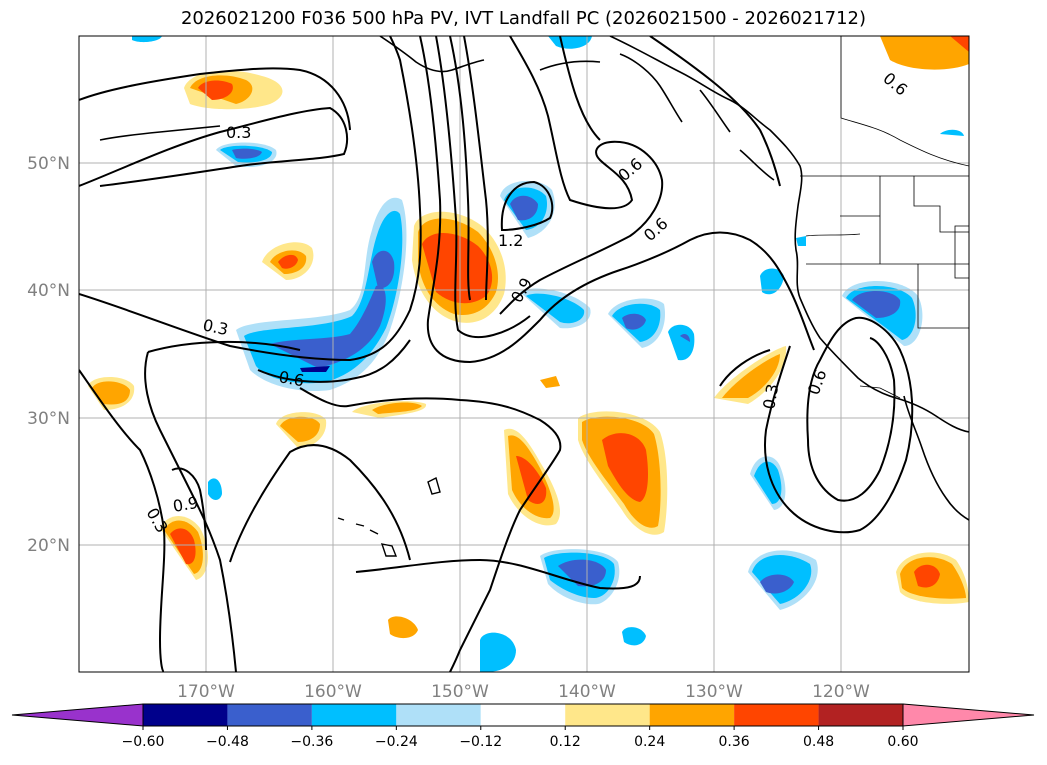 This screenshot has width=1047, height=765. What do you see at coordinates (143, 742) in the screenshot?
I see `colorbar-tick-label: −0.60` at bounding box center [143, 742].